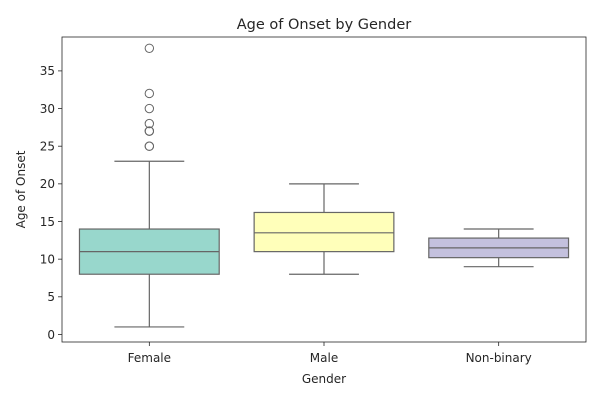 This screenshot has height=400, width=600. Describe the element at coordinates (47, 222) in the screenshot. I see `y-tick-label: 15` at that location.